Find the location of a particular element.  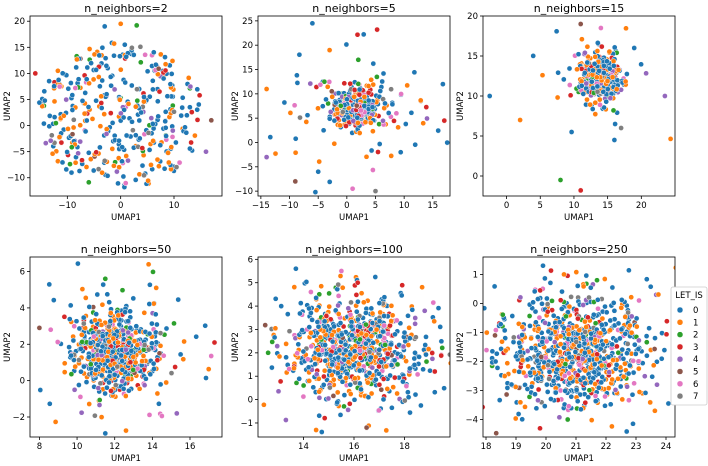

x-tick-label: 18 is located at coordinates (486, 447).